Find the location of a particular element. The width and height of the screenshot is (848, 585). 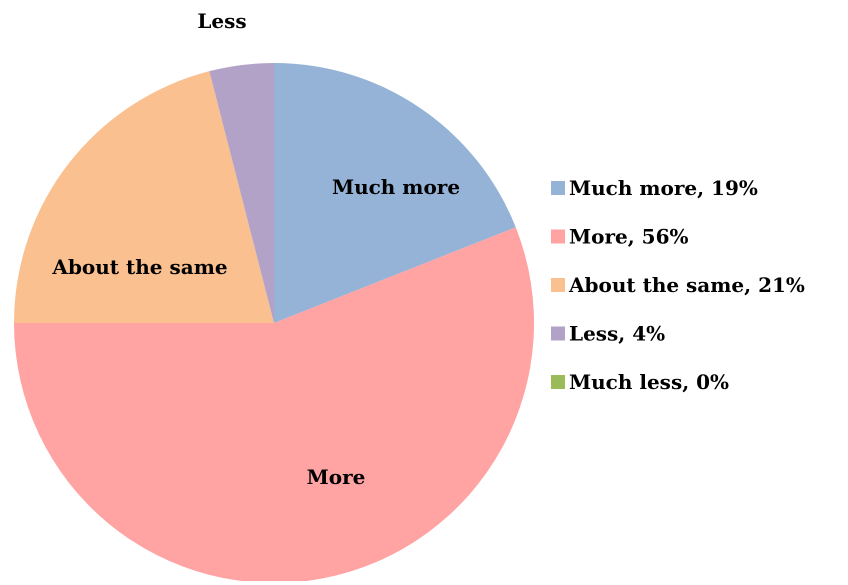

slice-label-less: Less is located at coordinates (221, 21).